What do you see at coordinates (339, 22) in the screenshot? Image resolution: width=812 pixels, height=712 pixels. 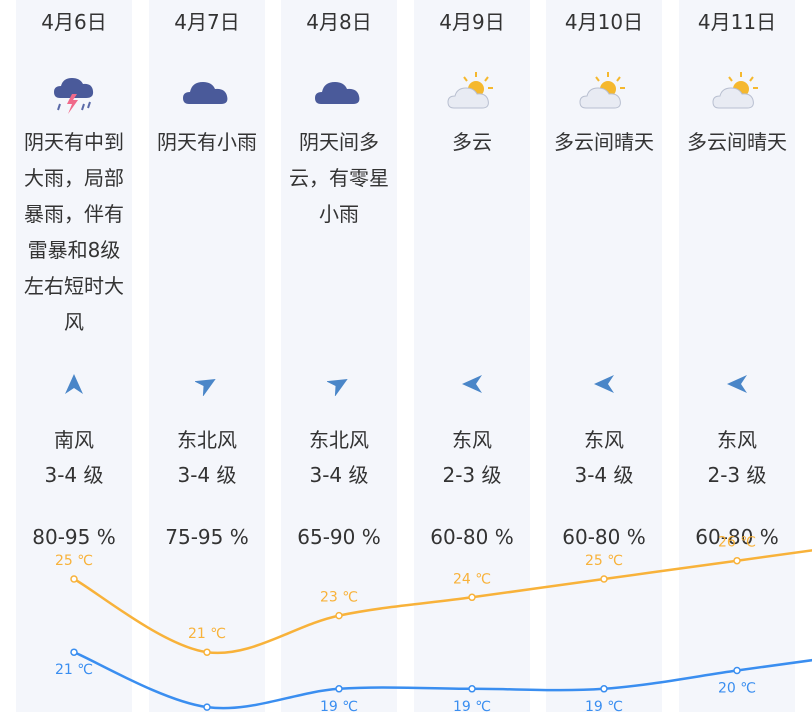 I see `day-date: 4月8日` at bounding box center [339, 22].